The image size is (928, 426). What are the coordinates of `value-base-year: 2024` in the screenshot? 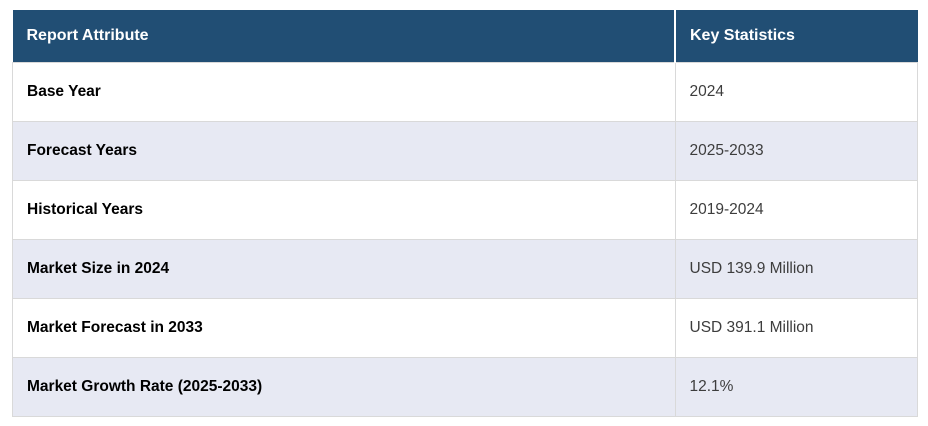 It's located at (796, 92).